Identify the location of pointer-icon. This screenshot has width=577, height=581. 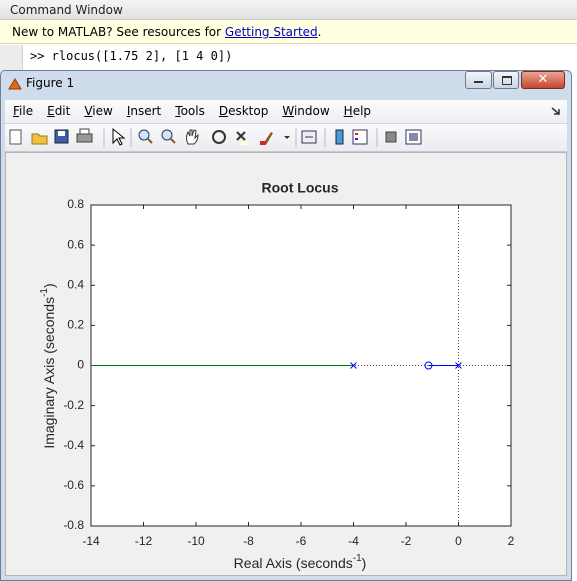
(119, 136).